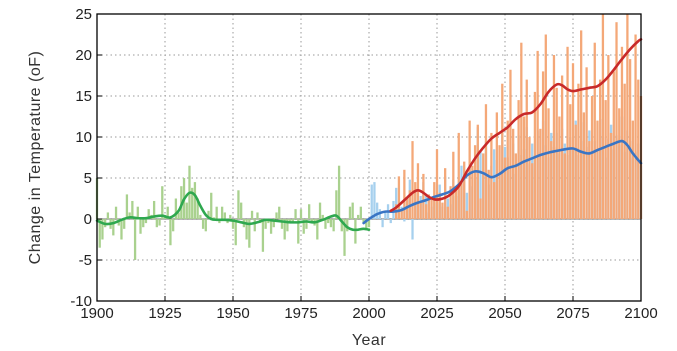 Image resolution: width=677 pixels, height=351 pixels. I want to click on series-line-low-line, so click(502, 182).